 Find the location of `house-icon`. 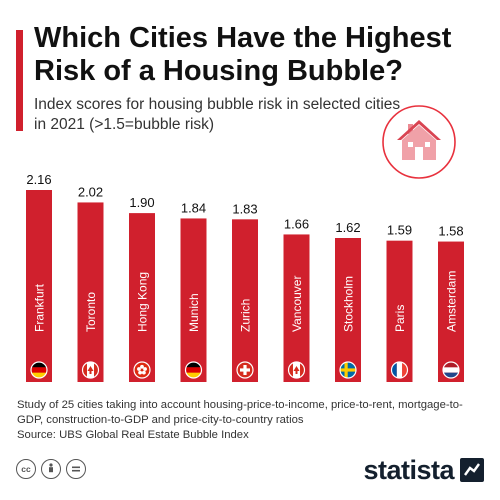

house-icon is located at coordinates (419, 142).